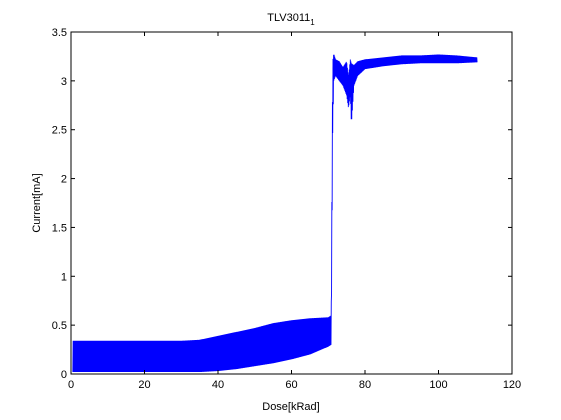  I want to click on chart-title: TLV30111, so click(291, 19).